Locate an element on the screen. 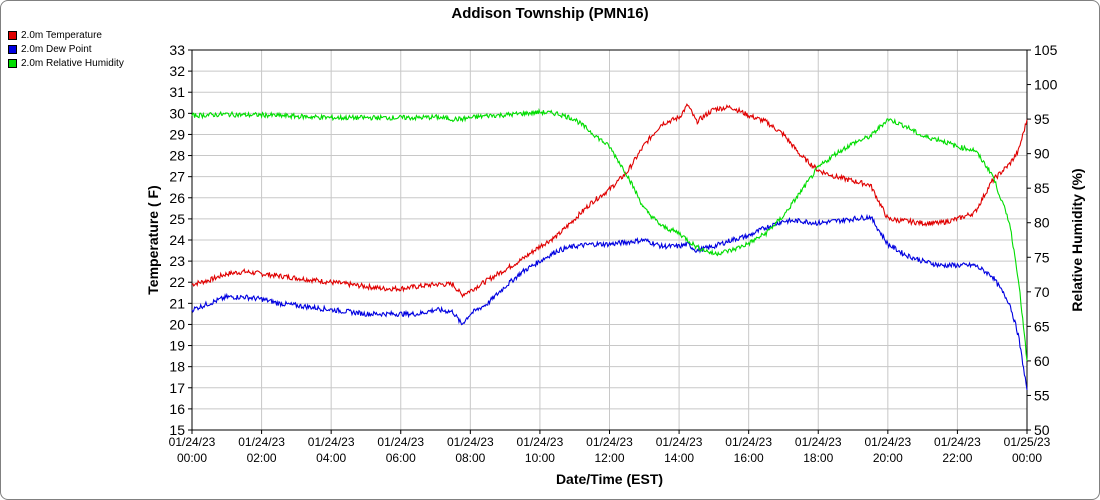  legend-swatch-temperature is located at coordinates (12, 35).